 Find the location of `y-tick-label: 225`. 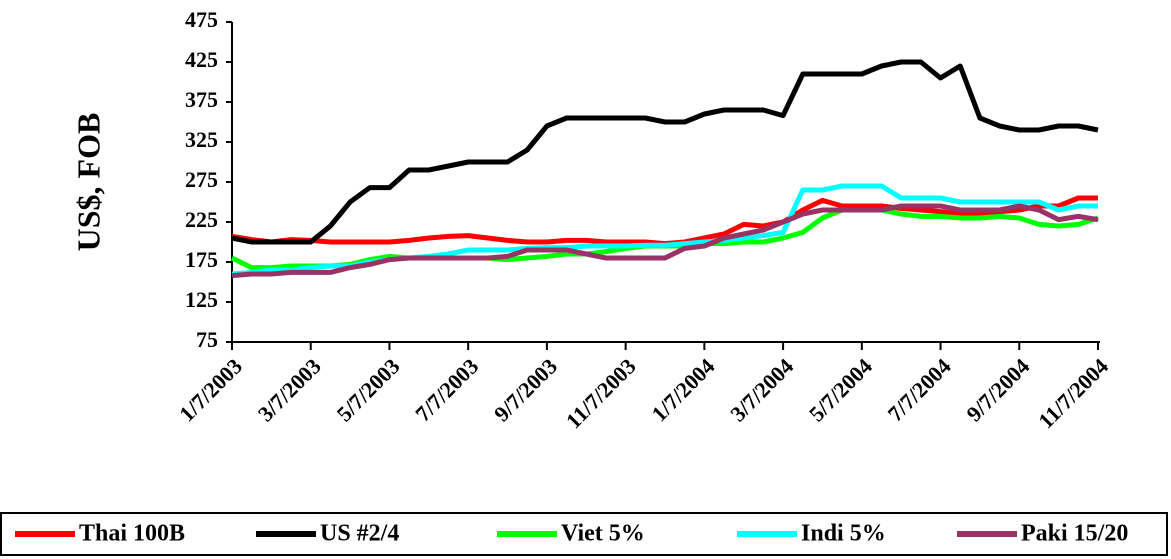

y-tick-label: 225 is located at coordinates (201, 219).